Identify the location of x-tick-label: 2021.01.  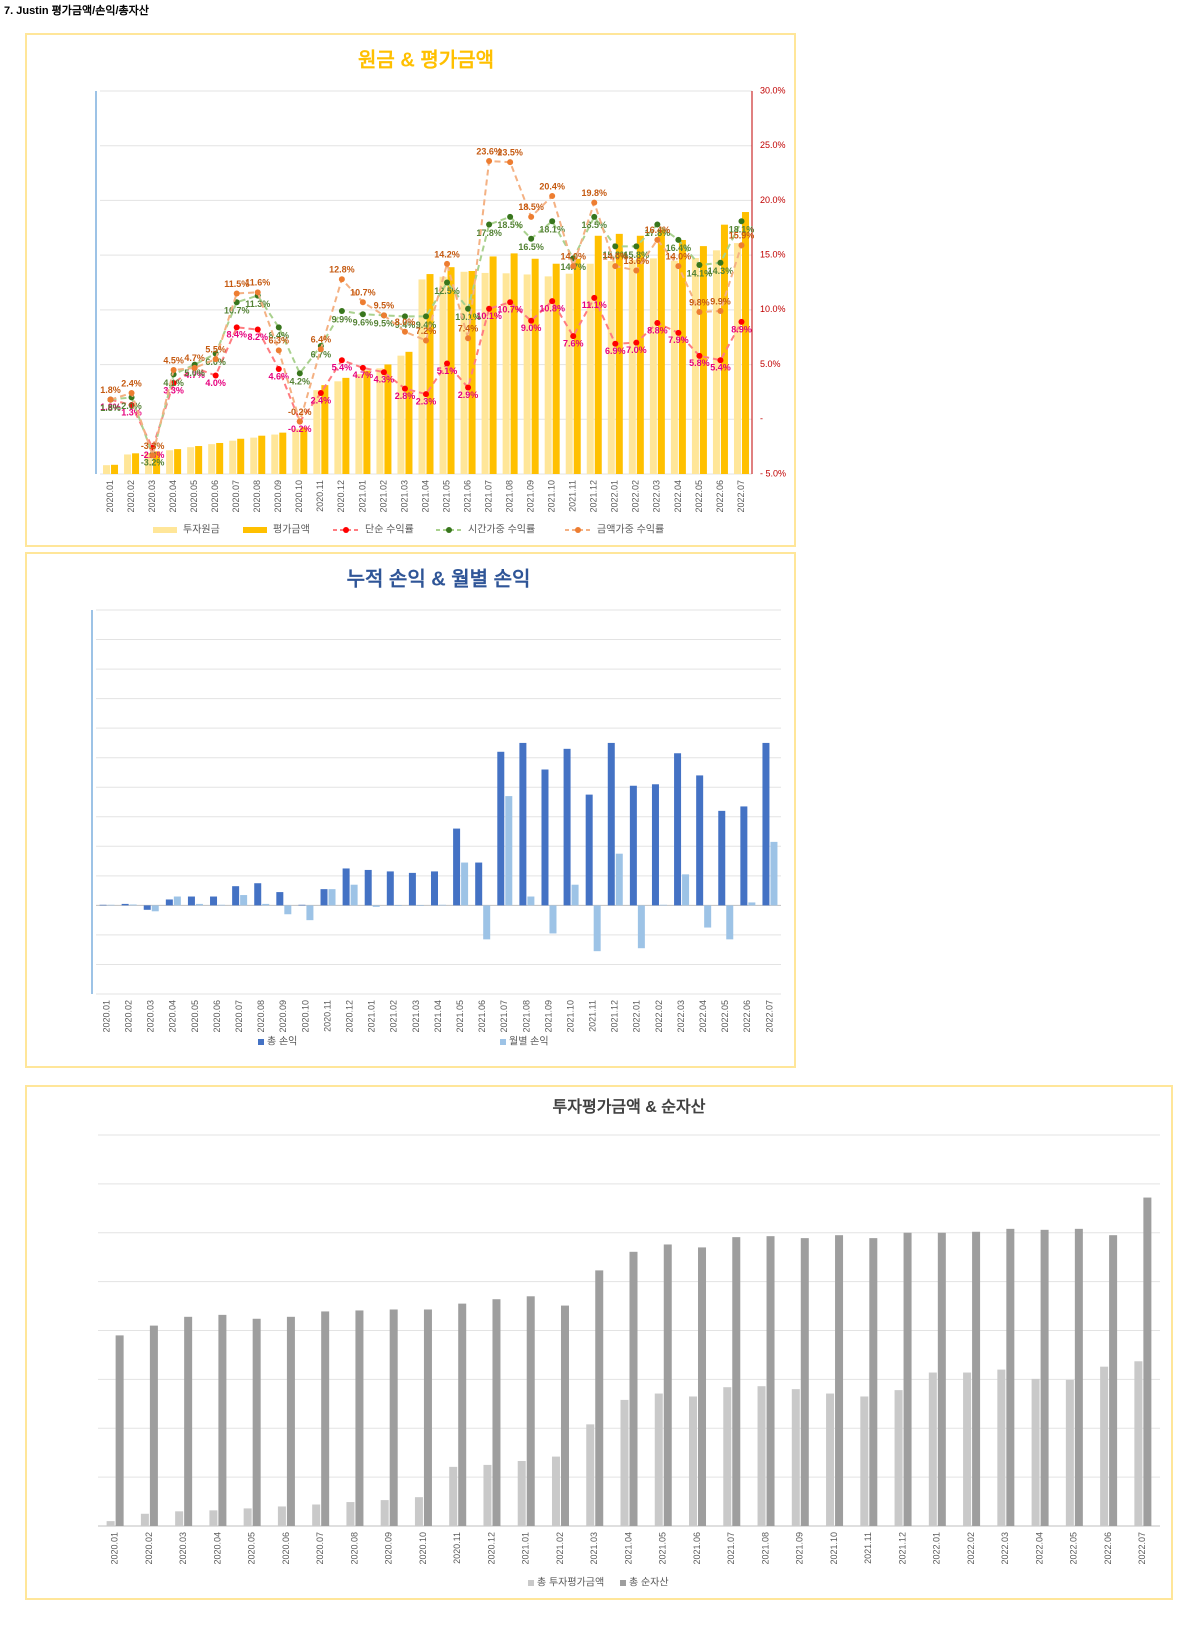
(372, 1016).